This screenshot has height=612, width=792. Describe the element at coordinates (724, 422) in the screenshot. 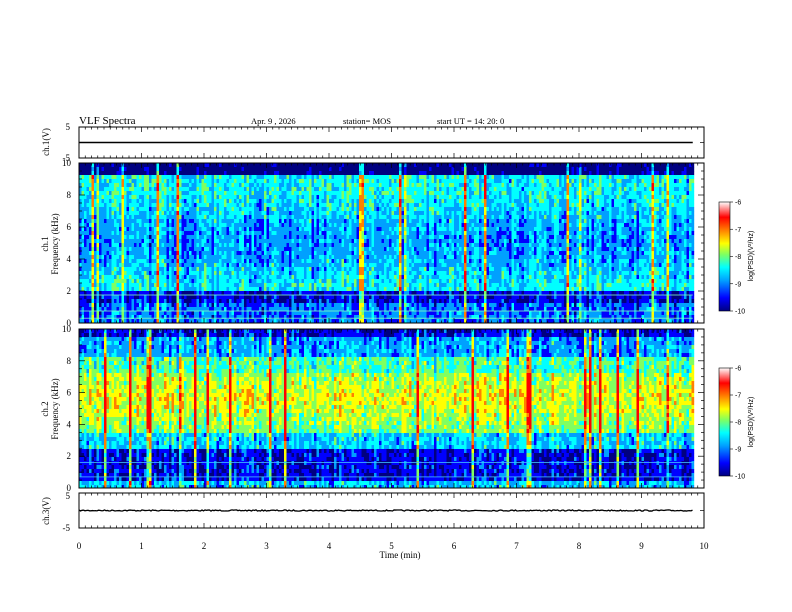

I see `ch2-colorbar-scale` at that location.